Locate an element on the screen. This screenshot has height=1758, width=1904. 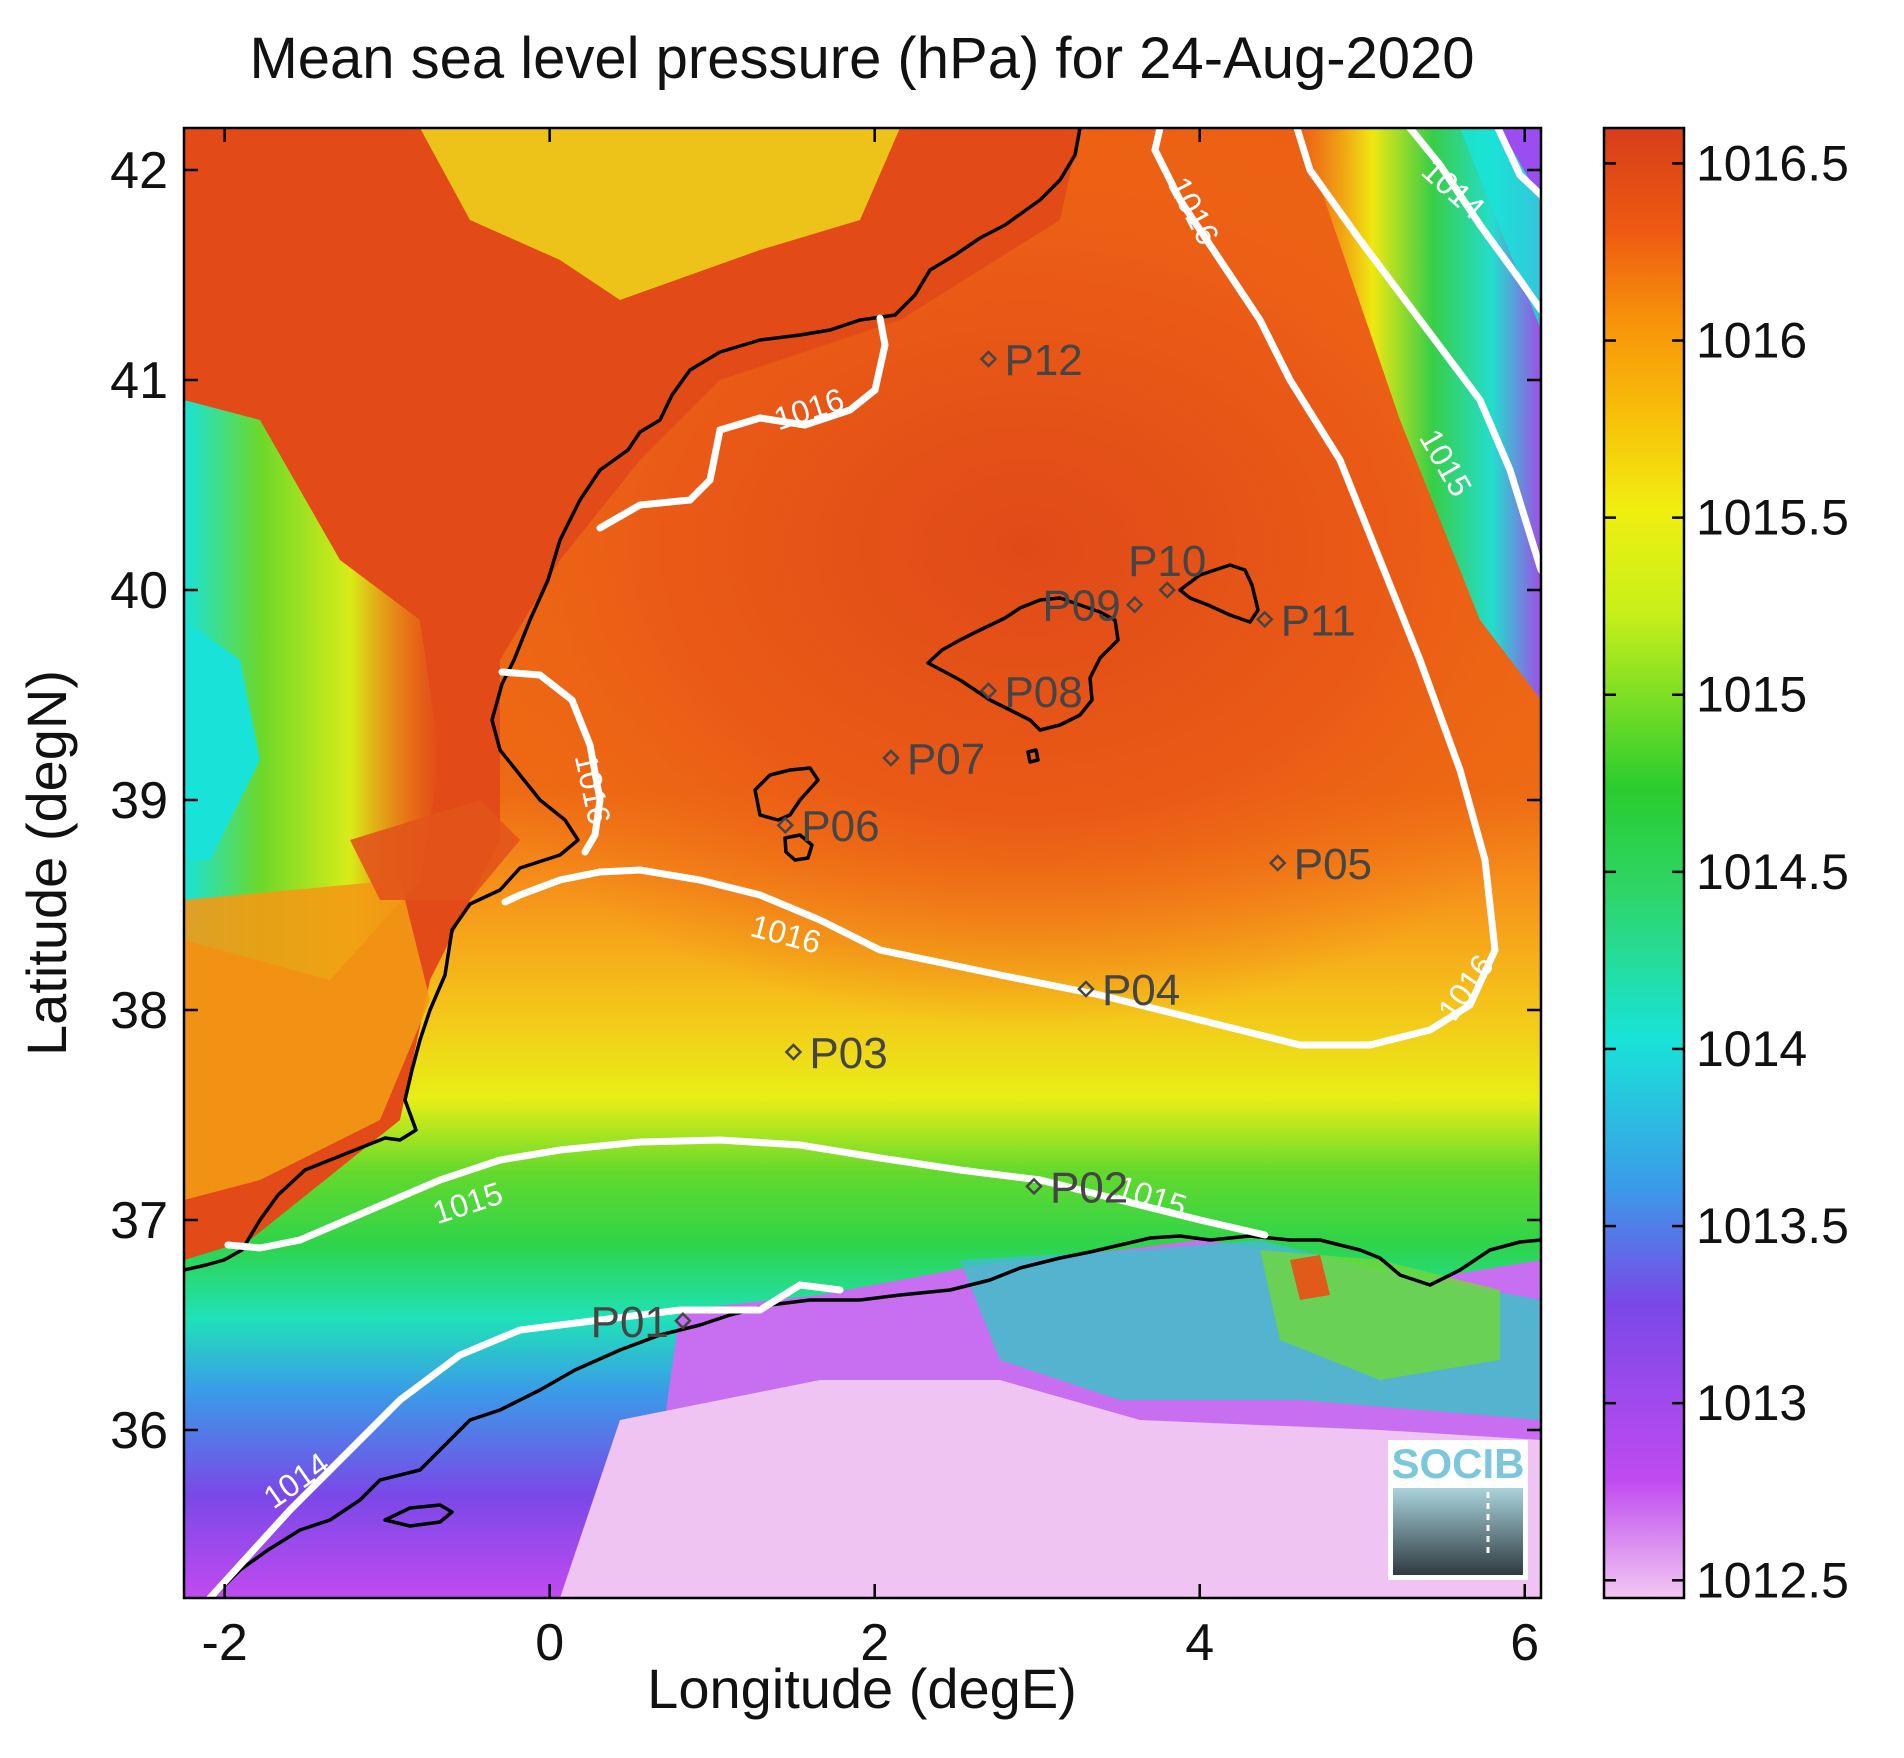
station-label: P05 is located at coordinates (1333, 864).